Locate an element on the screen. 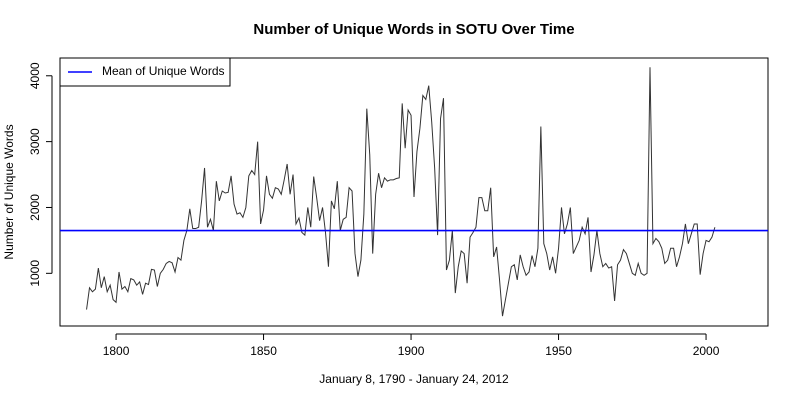 This screenshot has width=800, height=400. x-tick-label: 2000 is located at coordinates (706, 351).